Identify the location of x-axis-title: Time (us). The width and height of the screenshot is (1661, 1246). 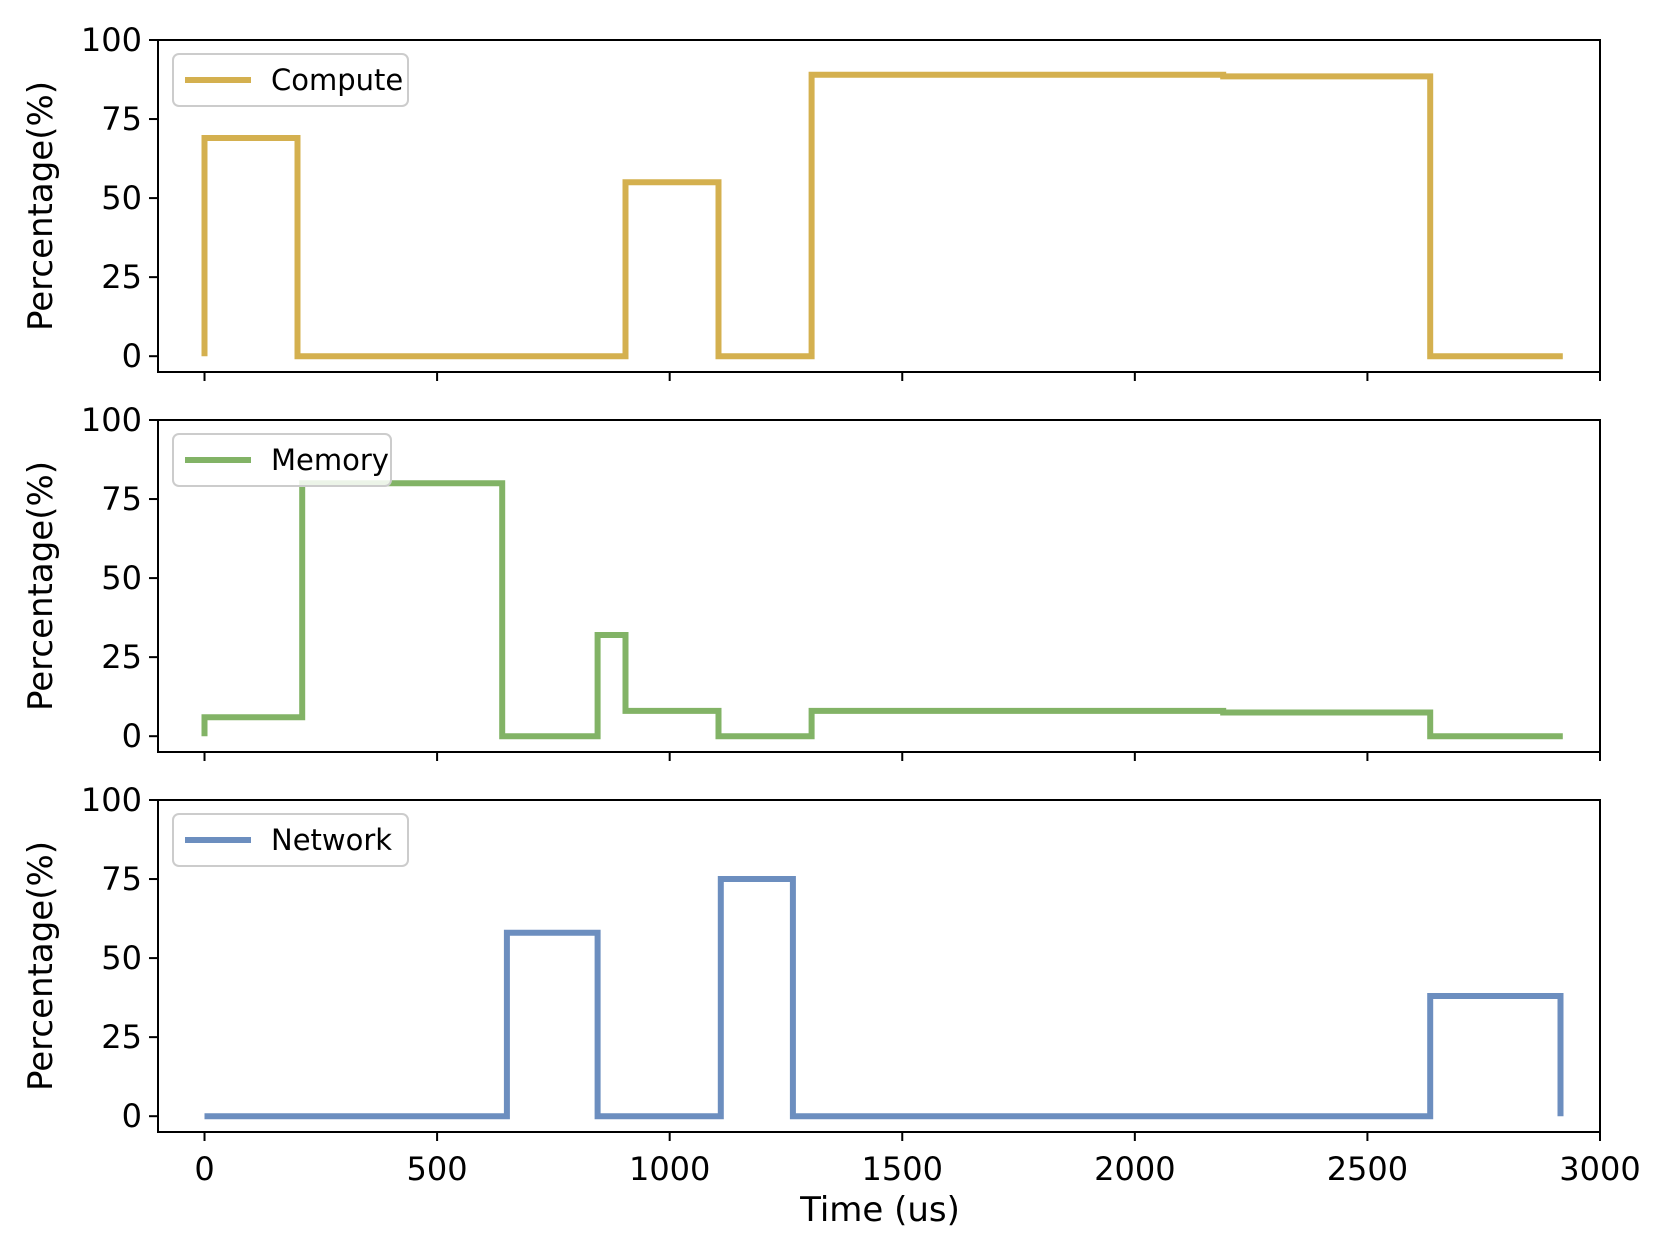
(879, 1210).